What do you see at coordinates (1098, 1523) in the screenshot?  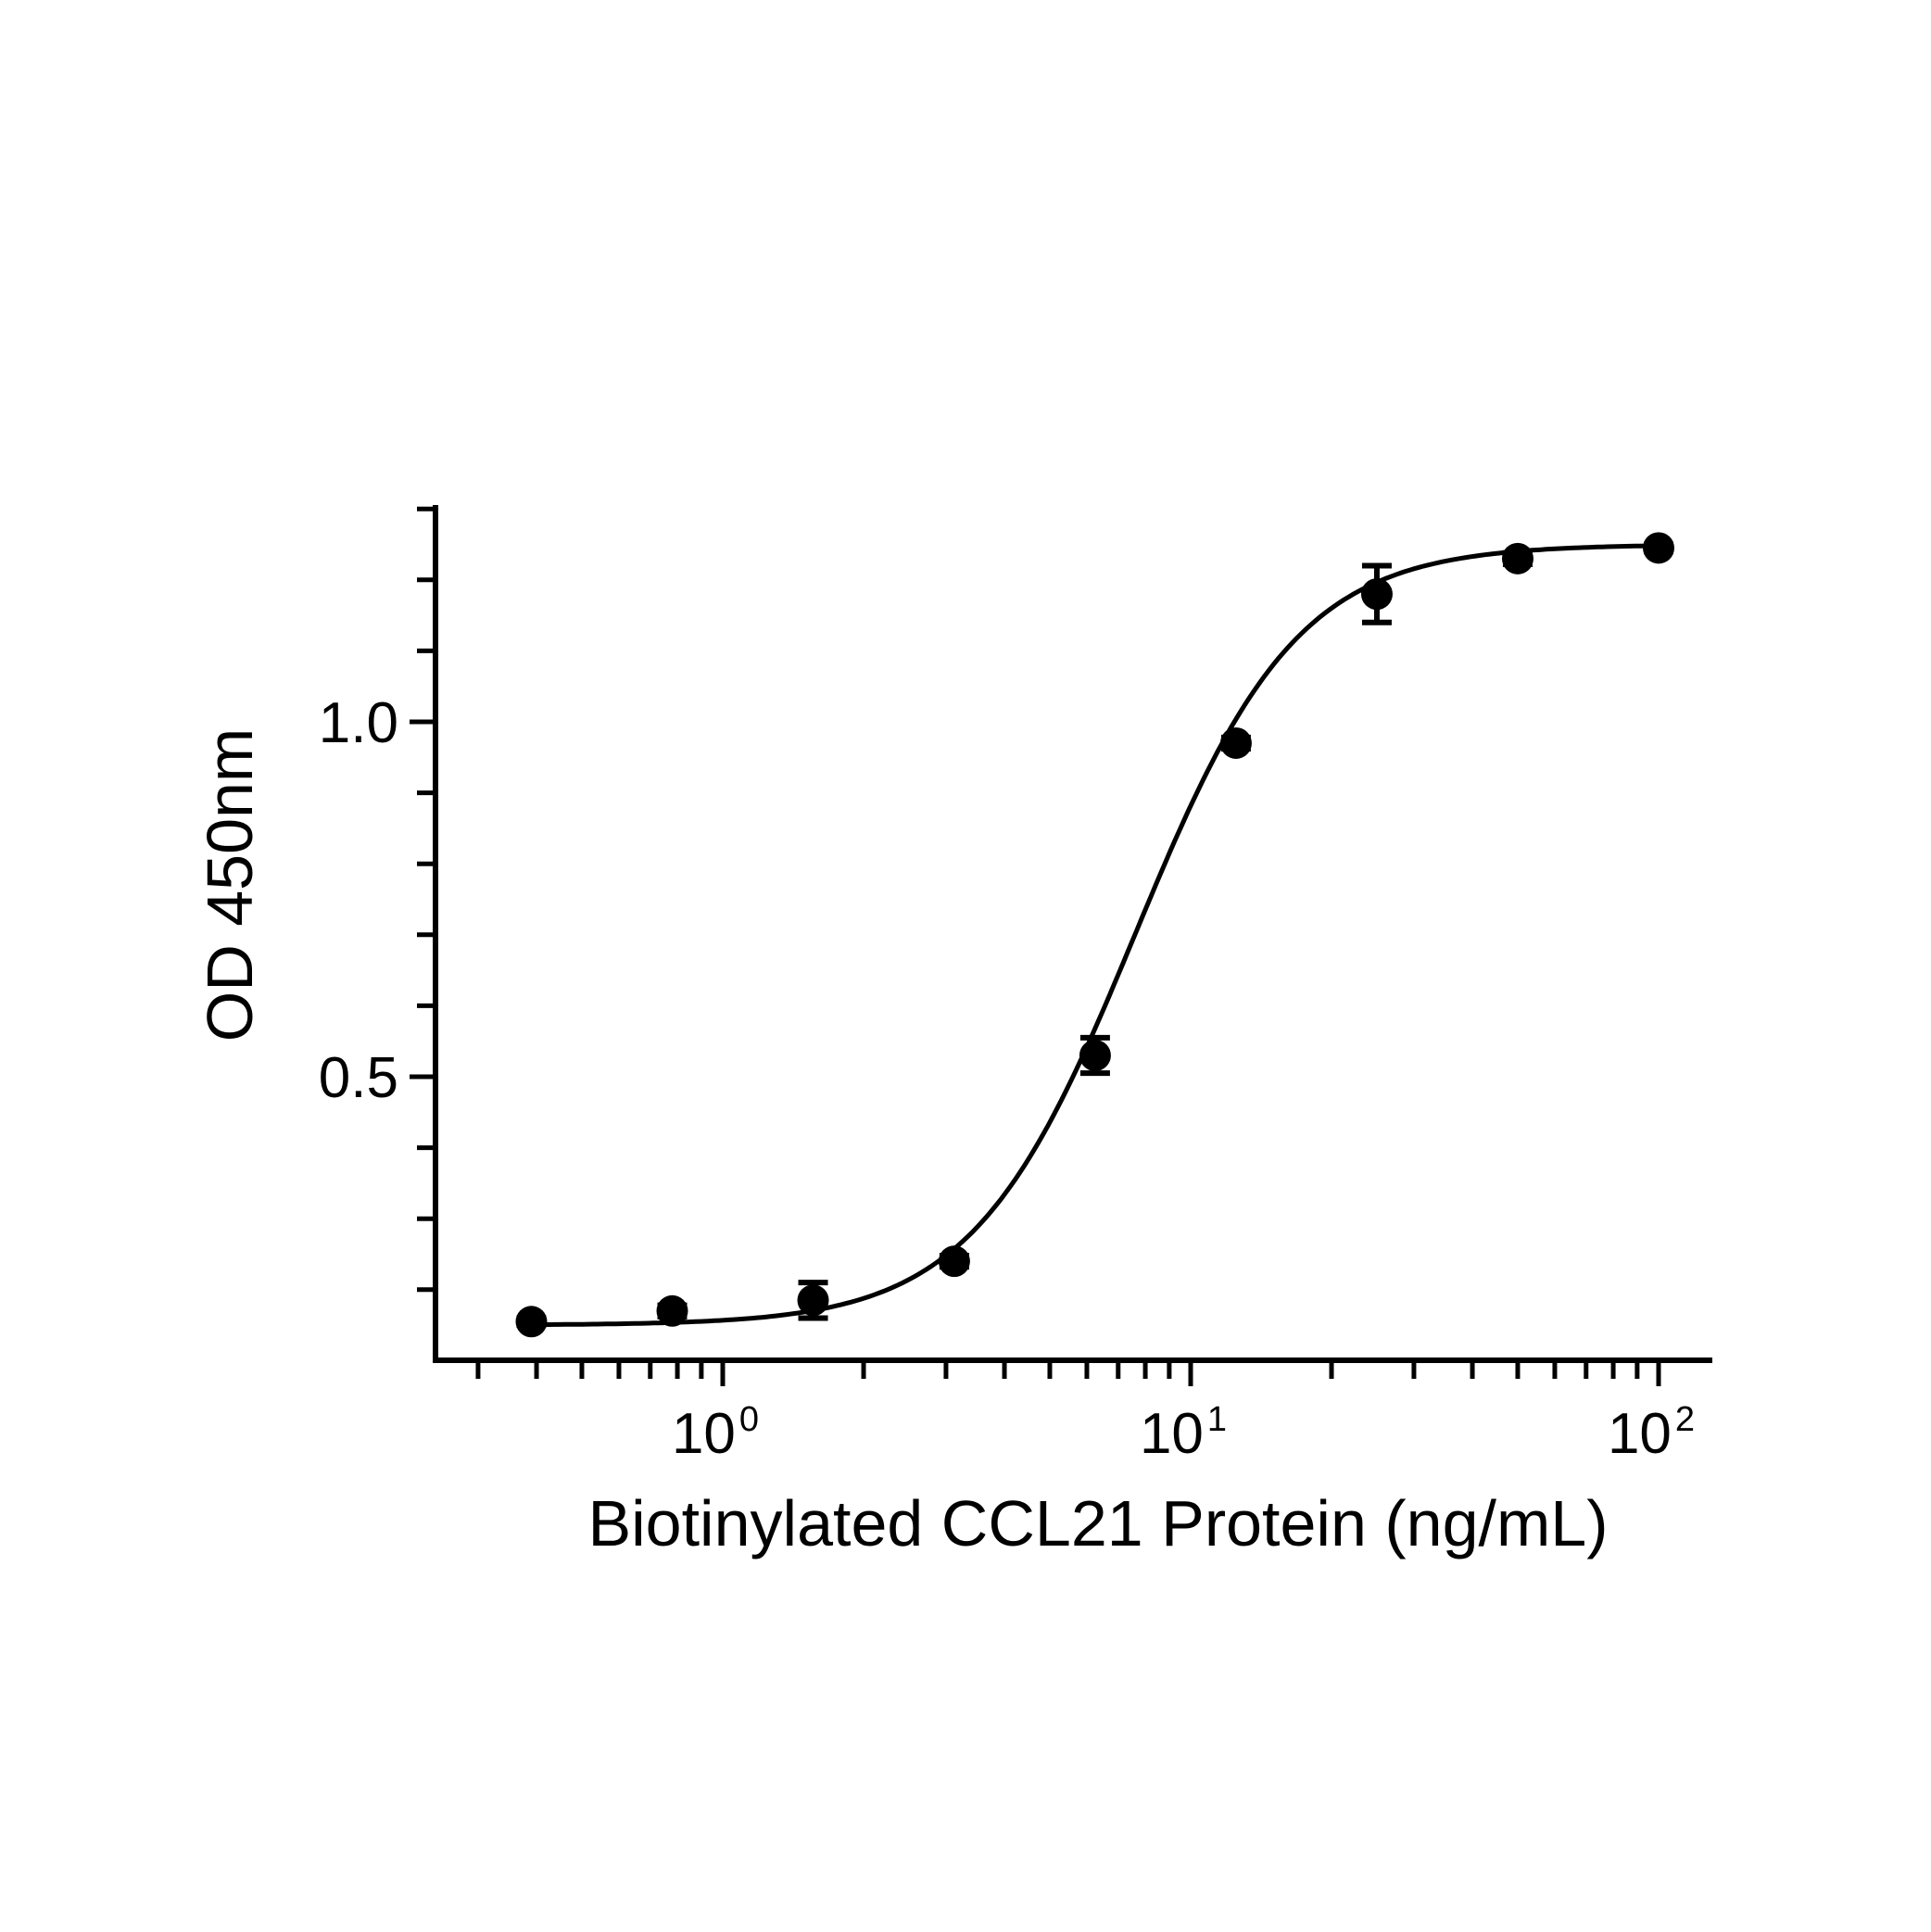 I see `x-axis-title: Biotinylated CCL21 Protein (ng/mL)` at bounding box center [1098, 1523].